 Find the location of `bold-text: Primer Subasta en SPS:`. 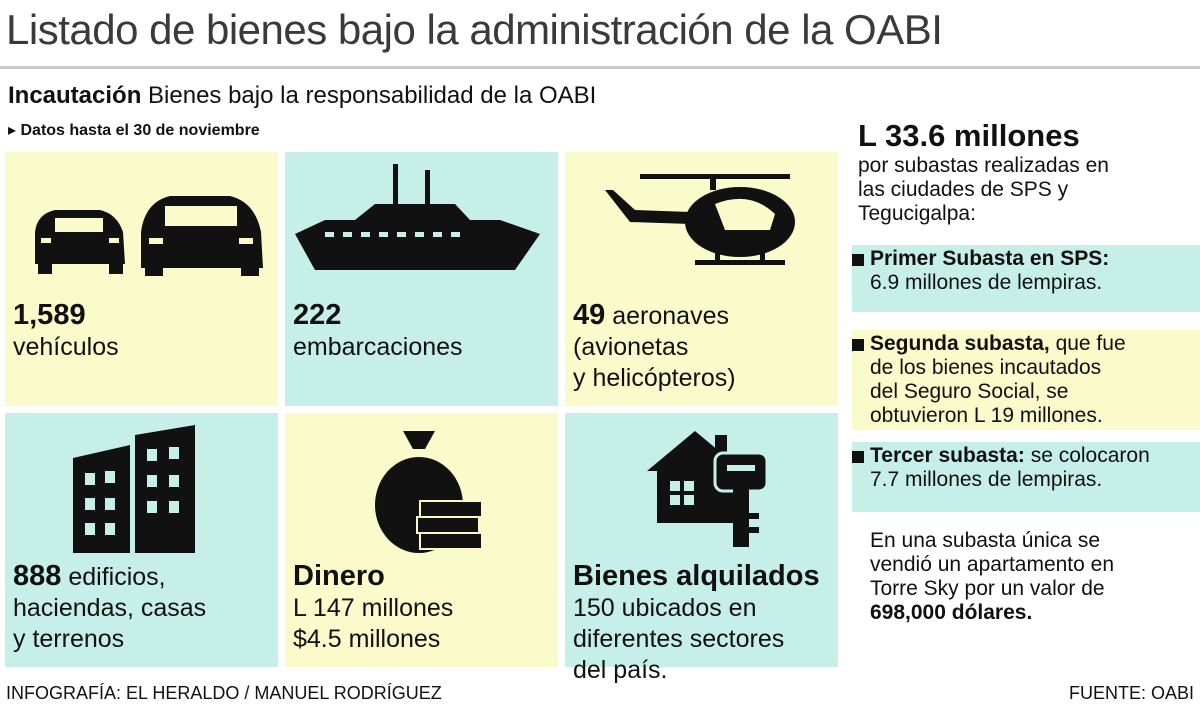

bold-text: Primer Subasta en SPS: is located at coordinates (990, 258).